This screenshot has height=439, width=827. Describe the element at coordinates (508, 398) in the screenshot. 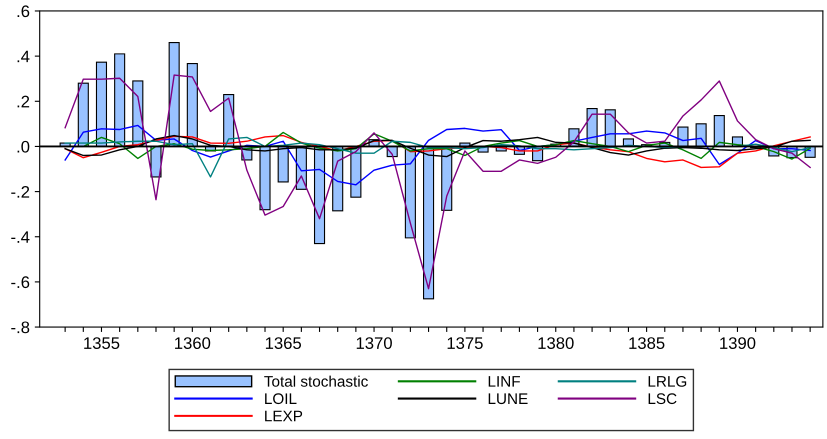

I see `legend-label: LUNE` at that location.